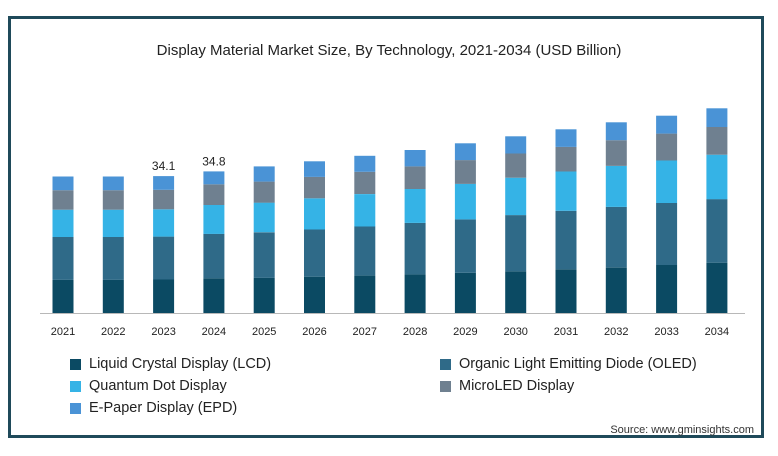 The width and height of the screenshot is (778, 456). I want to click on bar-2024-microled-display, so click(214, 194).